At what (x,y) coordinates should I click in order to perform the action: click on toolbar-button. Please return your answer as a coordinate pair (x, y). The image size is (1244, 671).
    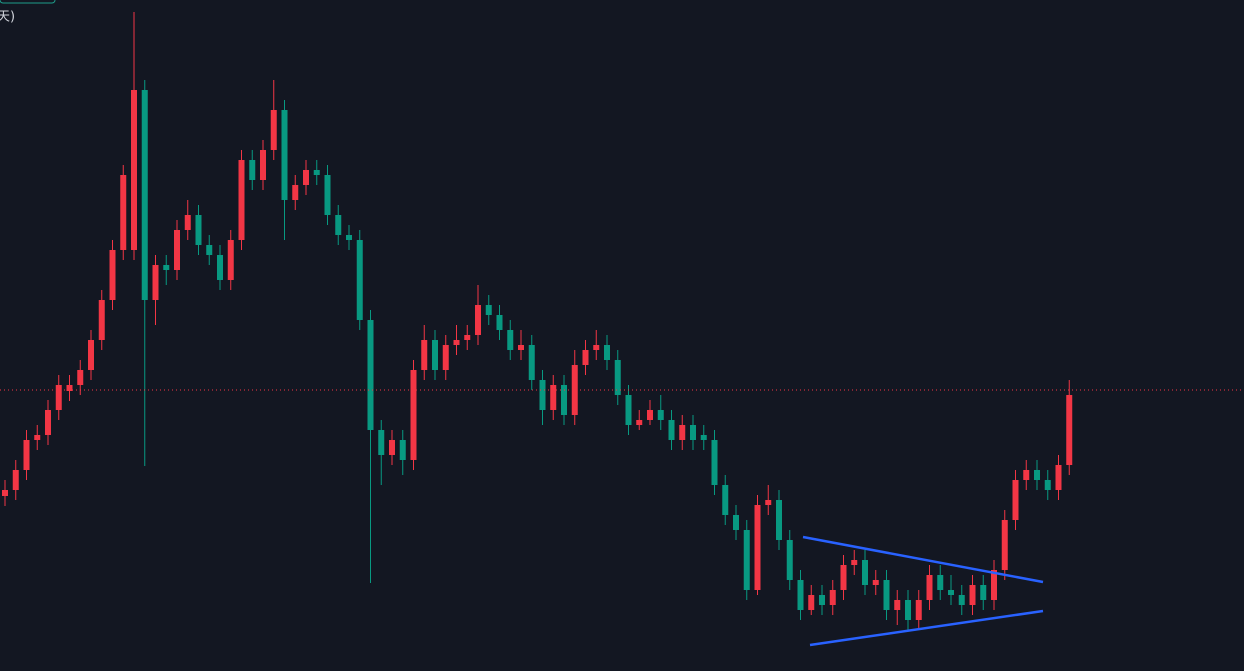
    Looking at the image, I should click on (28, 2).